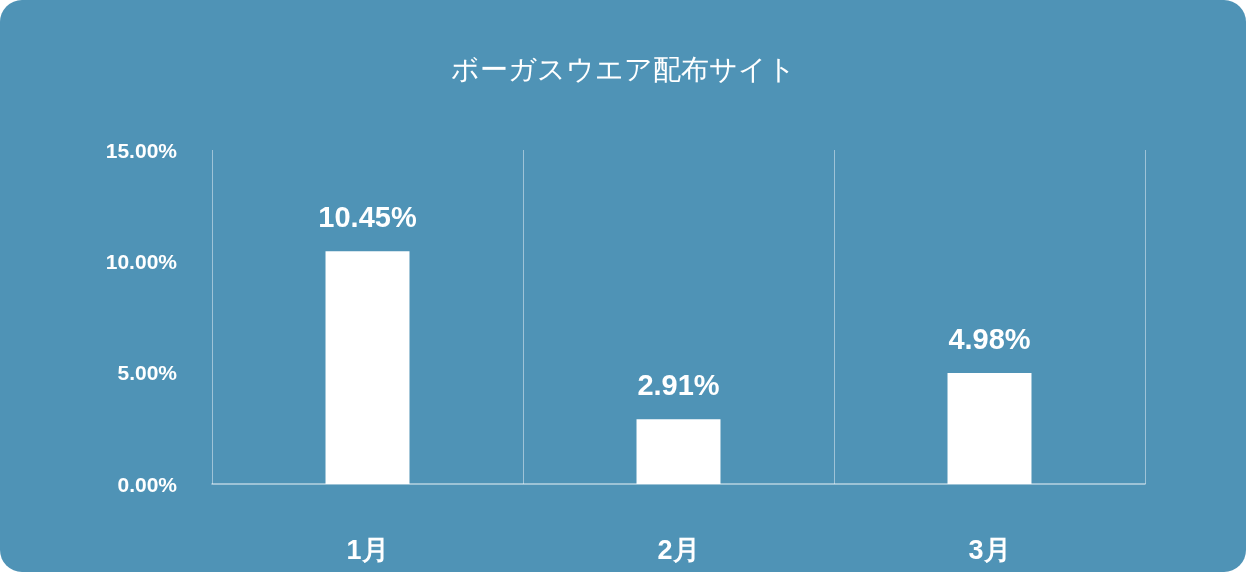  What do you see at coordinates (678, 549) in the screenshot?
I see `x-tick-label: 2月` at bounding box center [678, 549].